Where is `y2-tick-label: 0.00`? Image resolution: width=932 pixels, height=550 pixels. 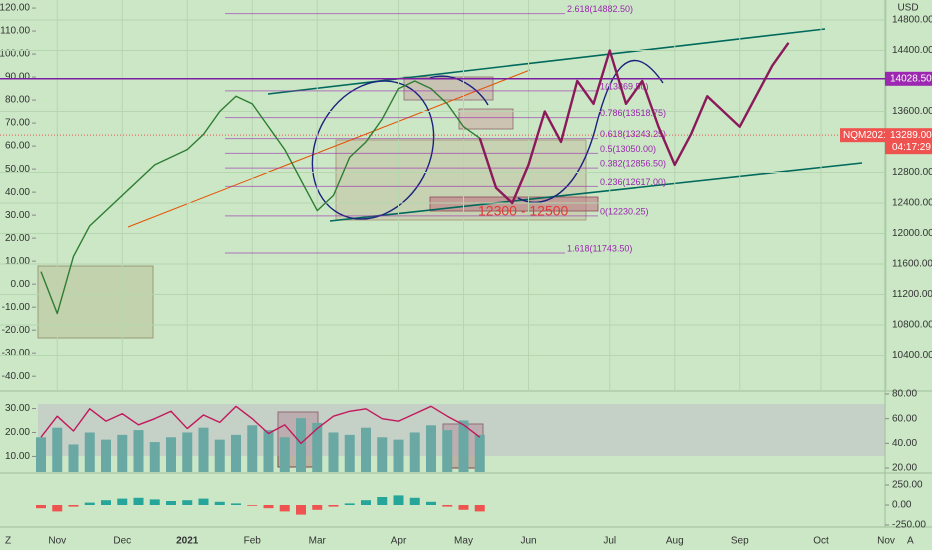 y2-tick-label: 0.00 is located at coordinates (902, 505).